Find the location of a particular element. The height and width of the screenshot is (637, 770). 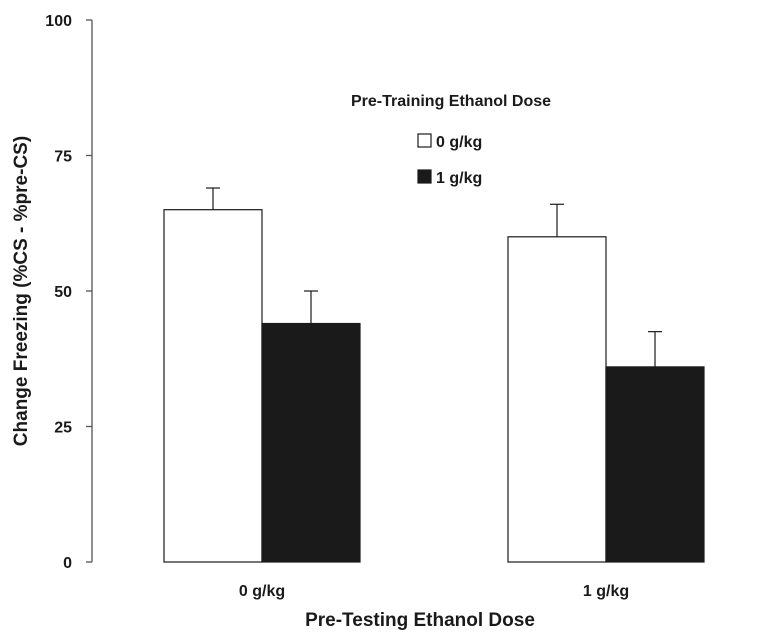

legend: Pre-Training Ethanol Dose 0 g/kg 1 g/kg is located at coordinates (451, 140).